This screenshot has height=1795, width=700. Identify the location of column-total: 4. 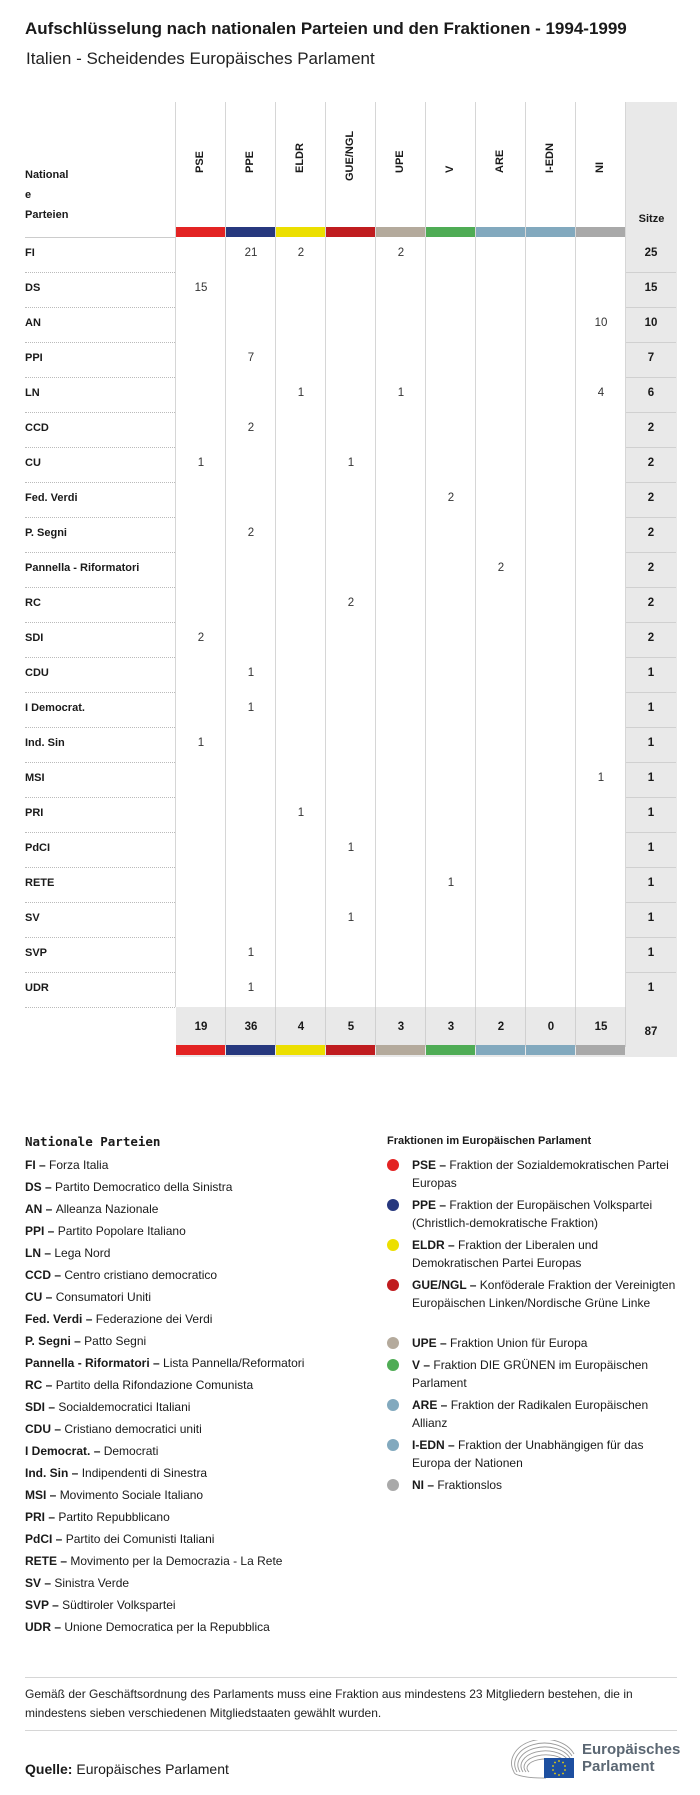
(301, 1027).